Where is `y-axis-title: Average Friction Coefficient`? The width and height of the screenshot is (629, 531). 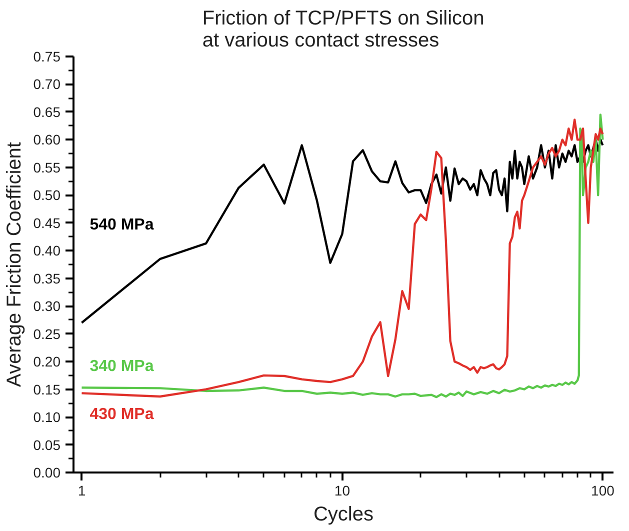 y-axis-title: Average Friction Coefficient is located at coordinates (14, 264).